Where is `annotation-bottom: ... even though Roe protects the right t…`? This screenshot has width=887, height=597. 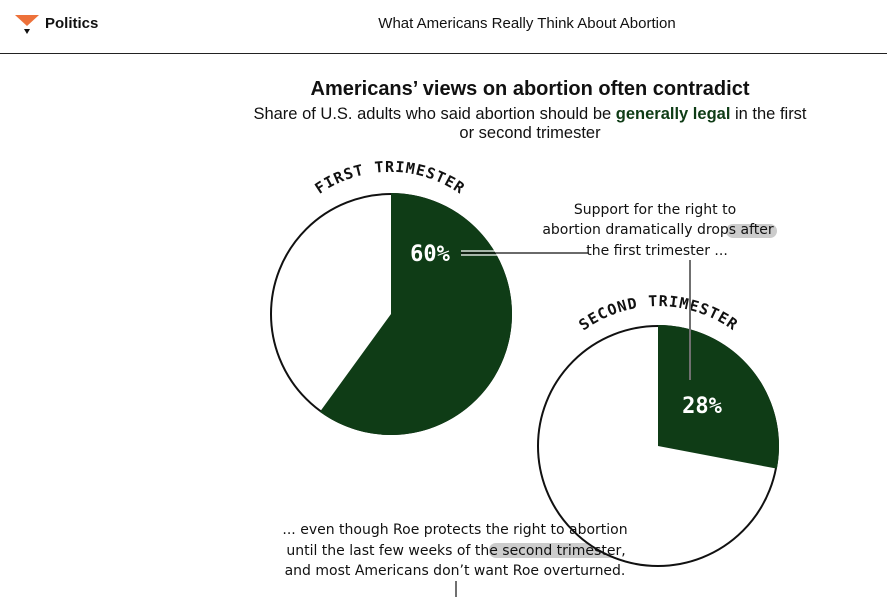 annotation-bottom: ... even though Roe protects the right t… is located at coordinates (454, 550).